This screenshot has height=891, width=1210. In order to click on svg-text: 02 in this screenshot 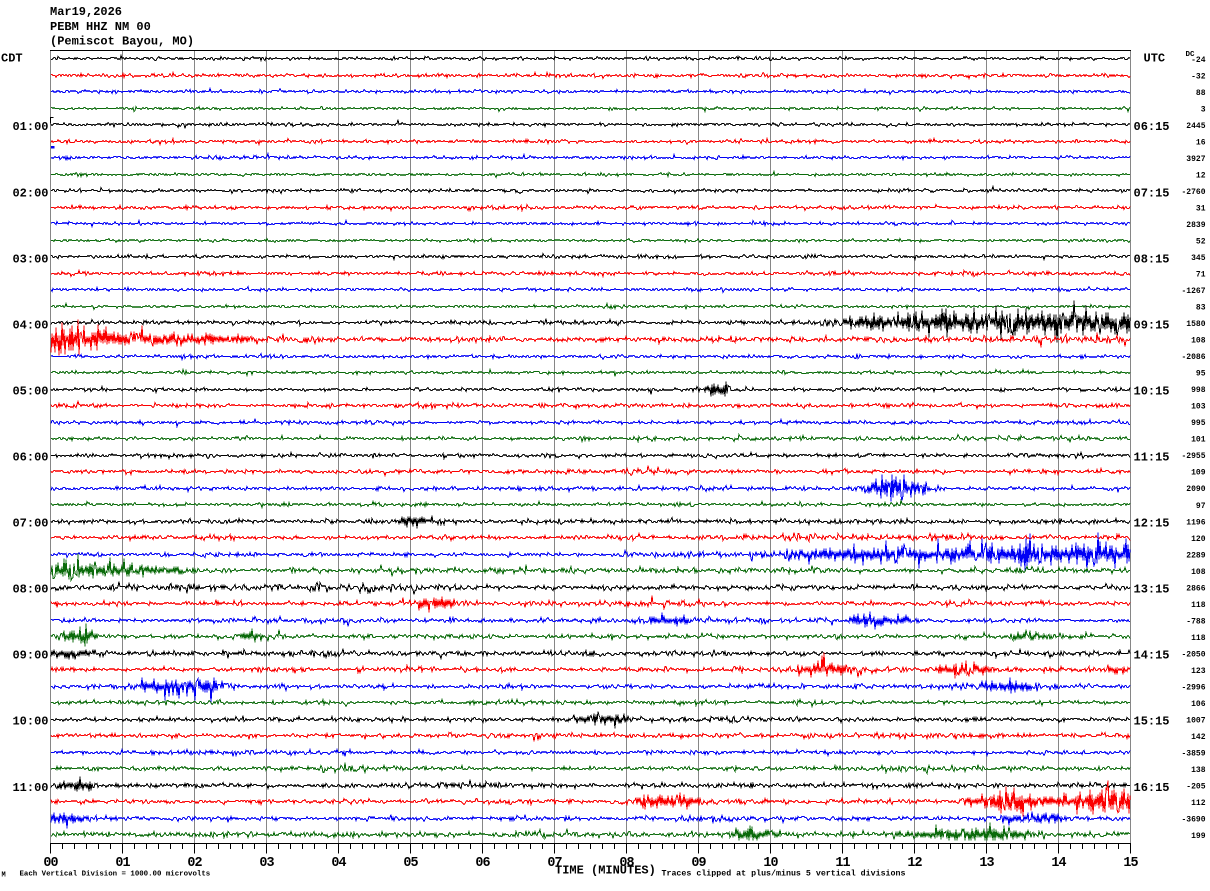, I will do `click(194, 863)`.